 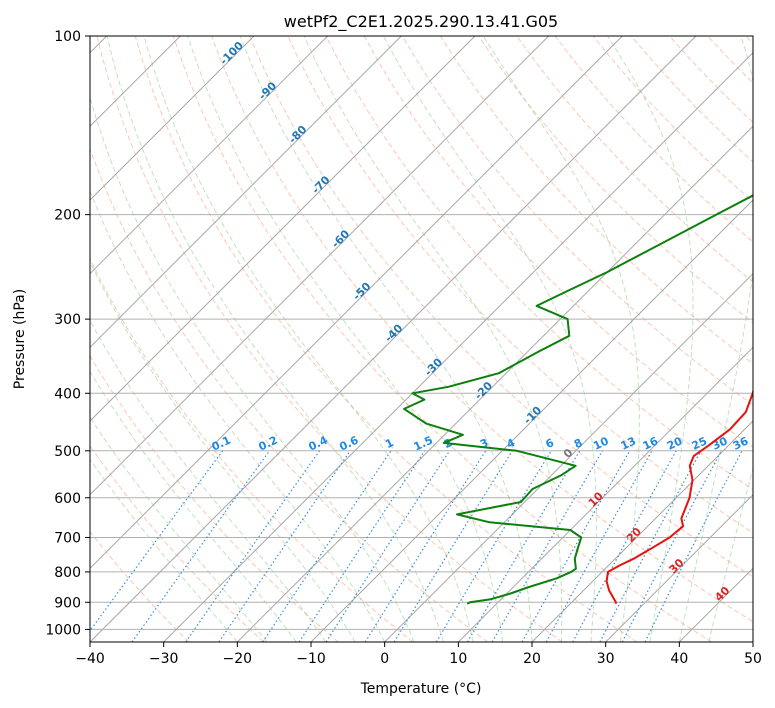 I want to click on mixing-ratio-label: 36, so click(x=741, y=443).